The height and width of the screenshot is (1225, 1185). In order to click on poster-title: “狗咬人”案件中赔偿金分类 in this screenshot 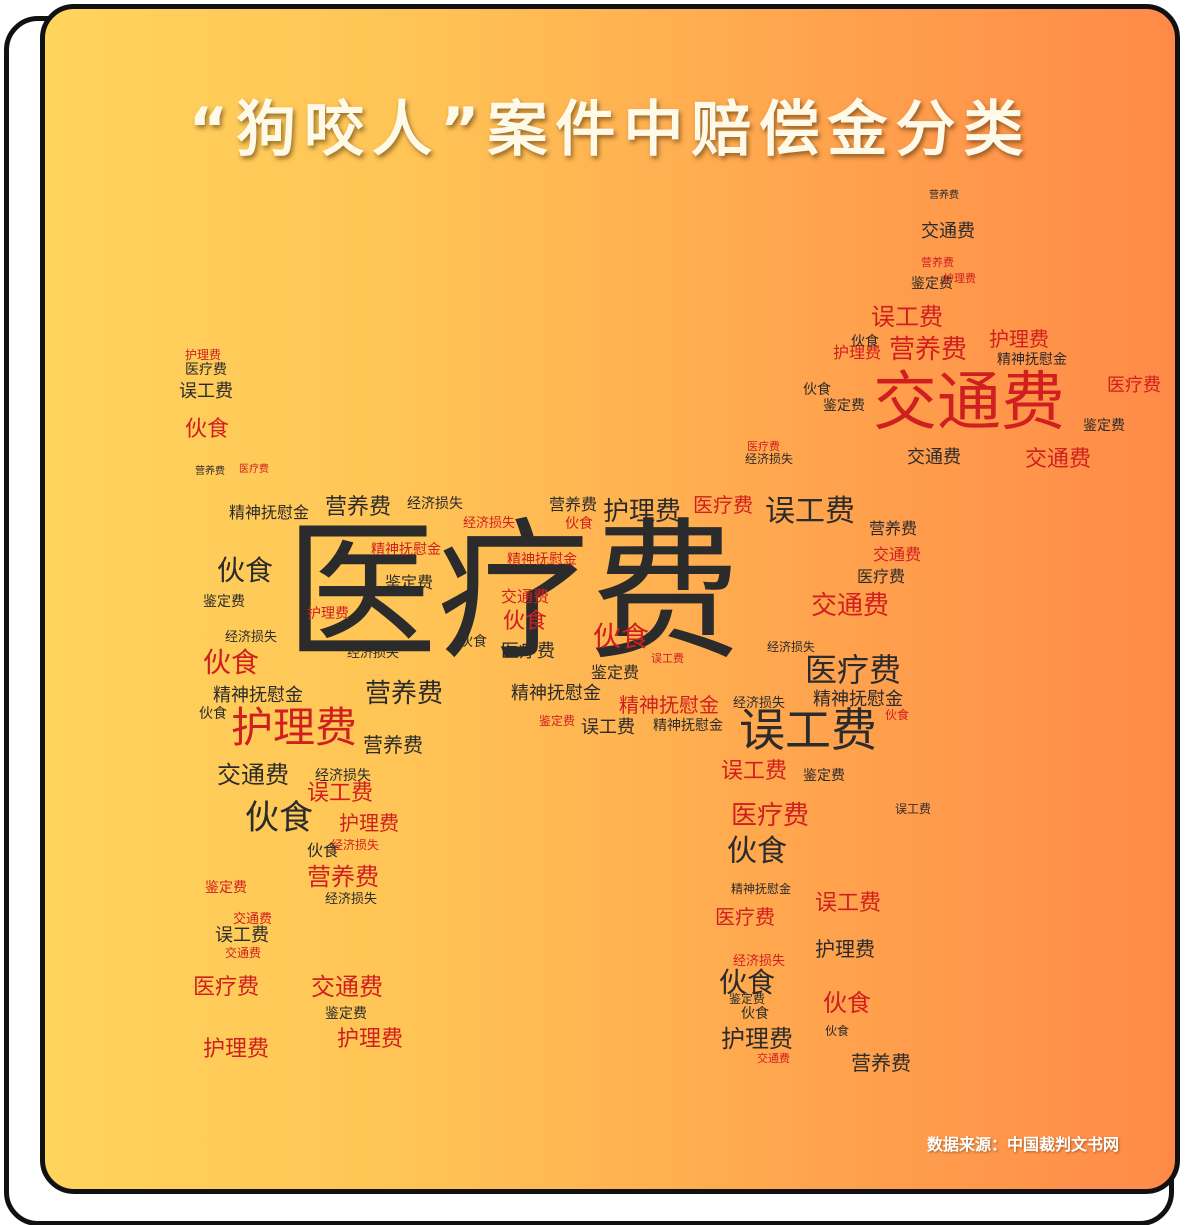, I will do `click(610, 130)`.